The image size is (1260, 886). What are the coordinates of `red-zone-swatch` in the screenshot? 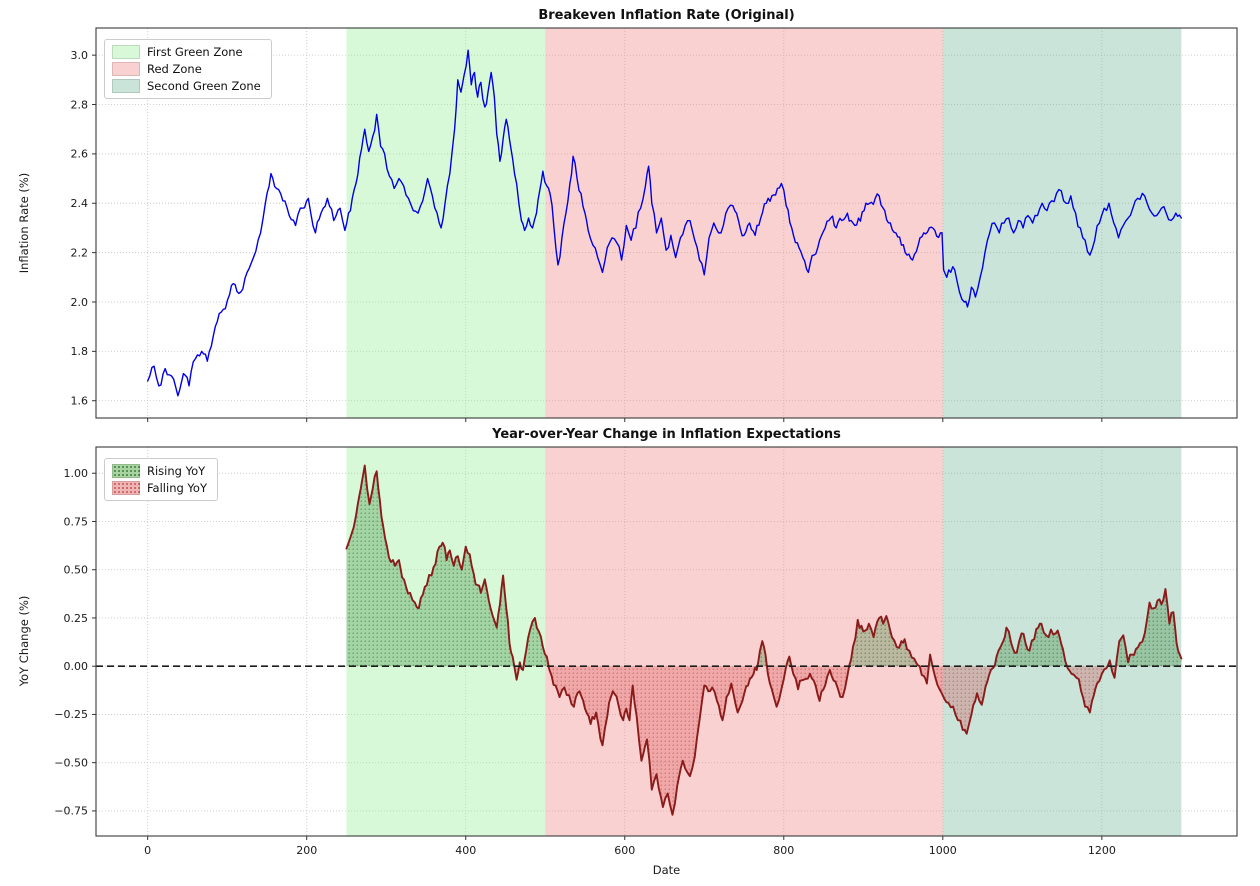 It's located at (126, 69).